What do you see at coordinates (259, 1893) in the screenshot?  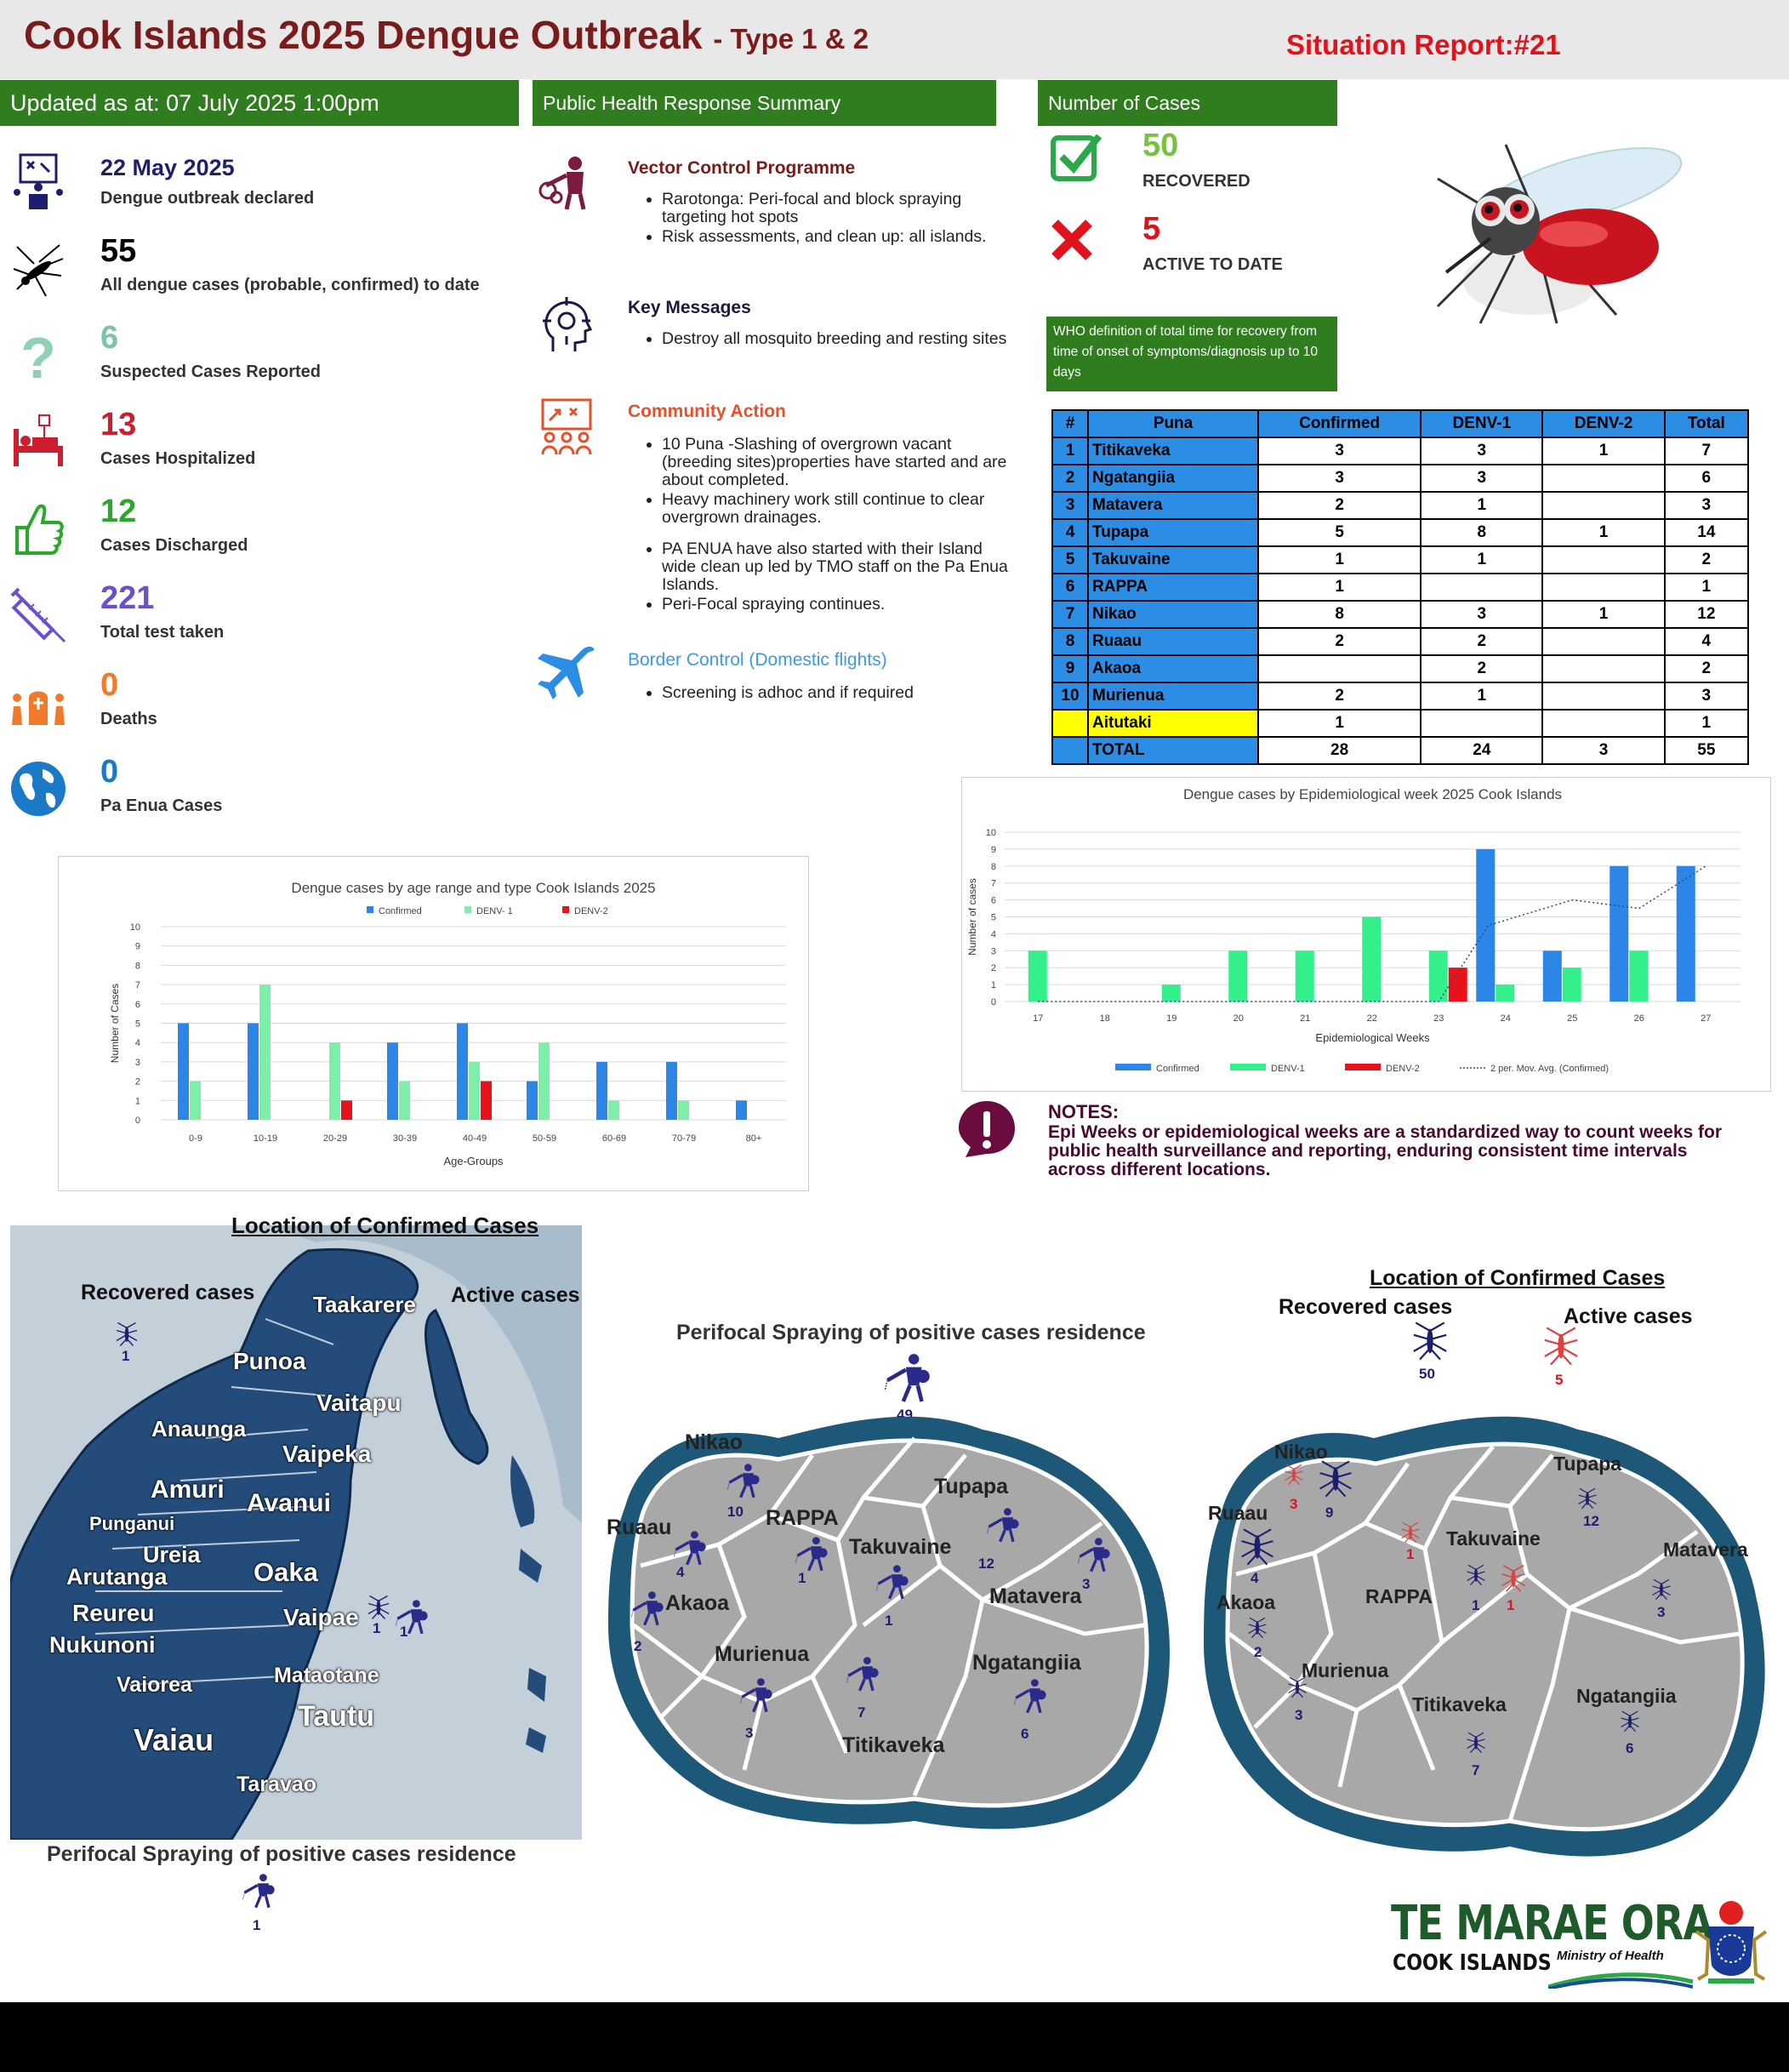 I see `aitutaki-sprayer-icon` at bounding box center [259, 1893].